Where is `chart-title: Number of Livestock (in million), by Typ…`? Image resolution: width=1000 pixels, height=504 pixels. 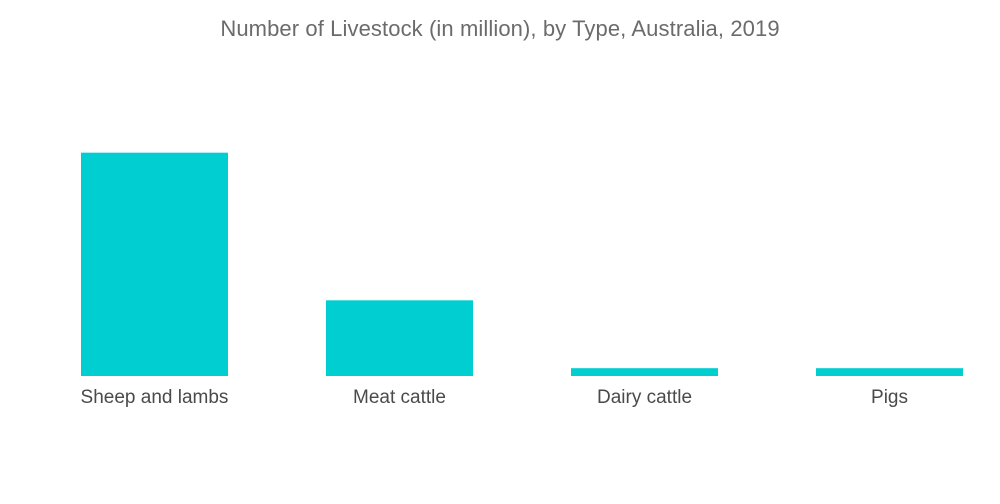
chart-title: Number of Livestock (in million), by Typ… is located at coordinates (500, 28).